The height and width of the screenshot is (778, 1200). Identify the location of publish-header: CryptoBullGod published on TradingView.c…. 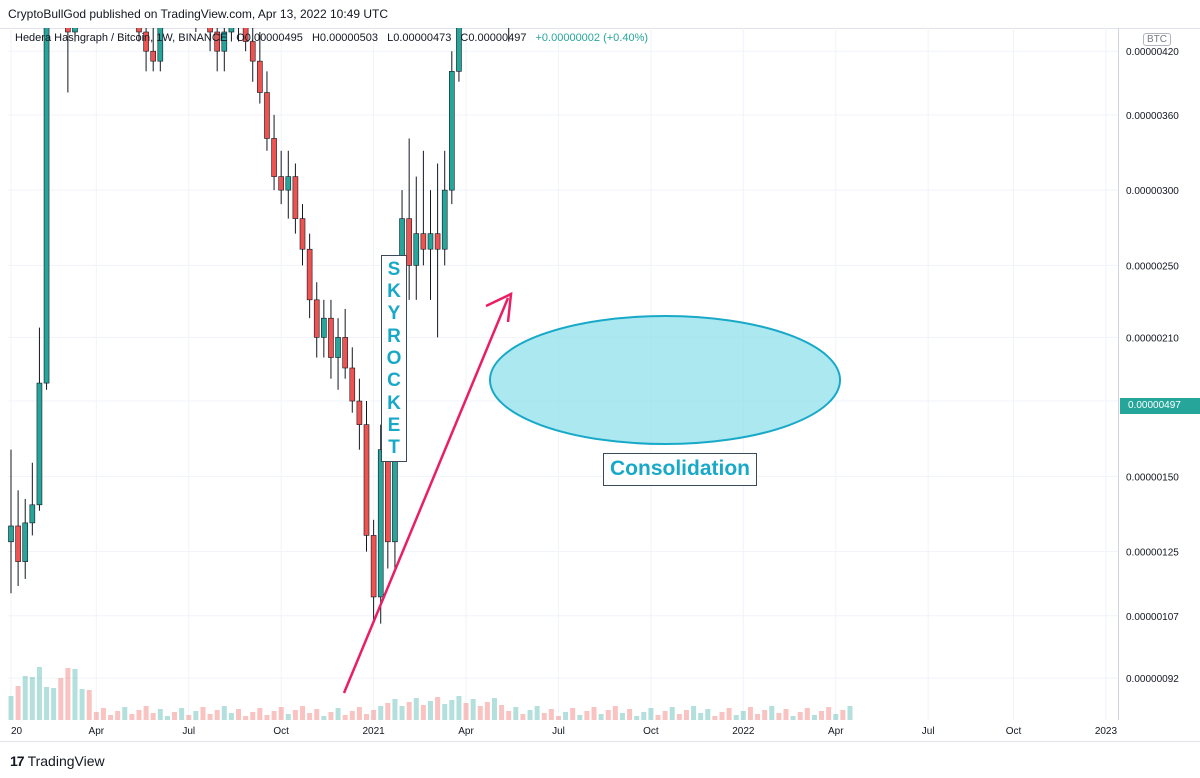
(600, 14).